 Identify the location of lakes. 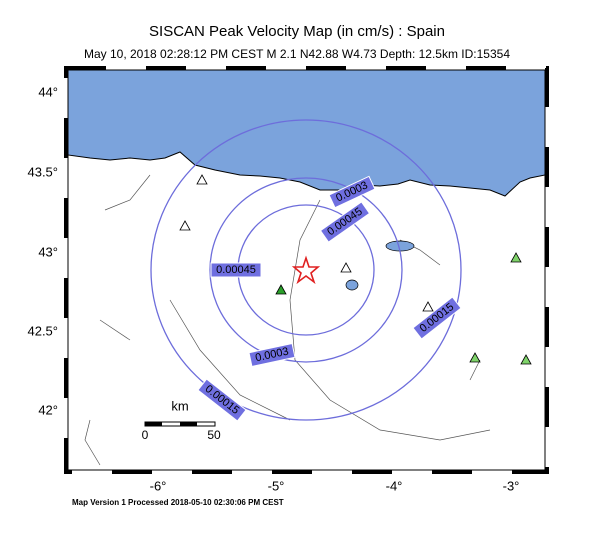
(380, 265).